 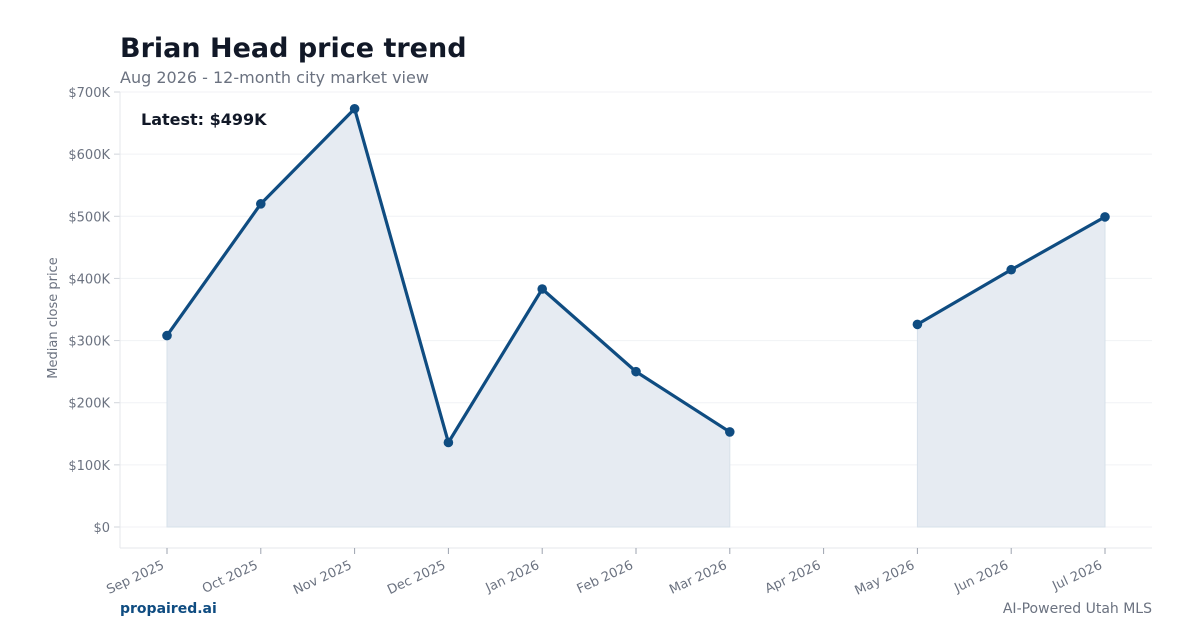 I want to click on latest-annotation: Latest: $499K, so click(x=204, y=119).